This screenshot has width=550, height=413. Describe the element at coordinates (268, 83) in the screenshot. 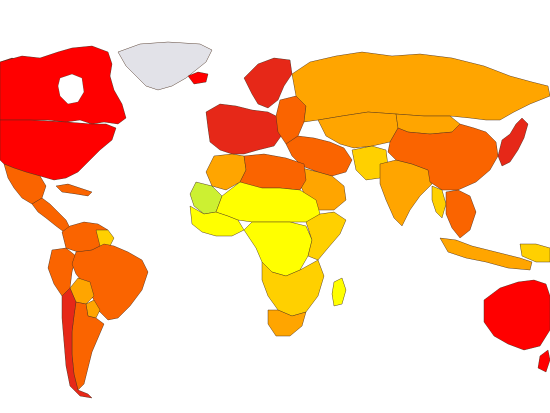

I see `region-scandinavia` at that location.